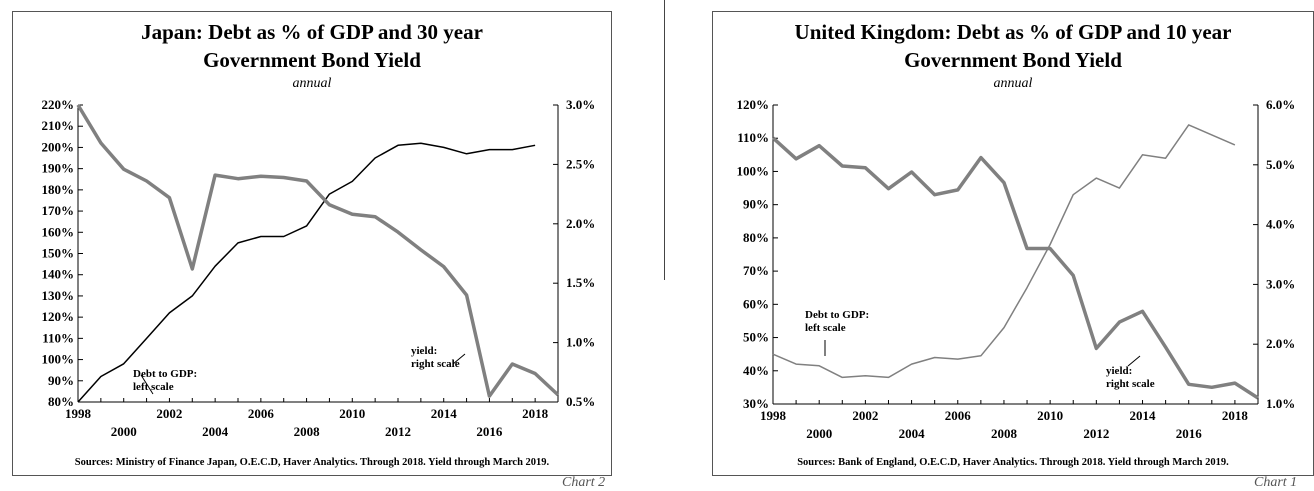  I want to click on left-axis-tick-label: 200%, so click(58, 146).